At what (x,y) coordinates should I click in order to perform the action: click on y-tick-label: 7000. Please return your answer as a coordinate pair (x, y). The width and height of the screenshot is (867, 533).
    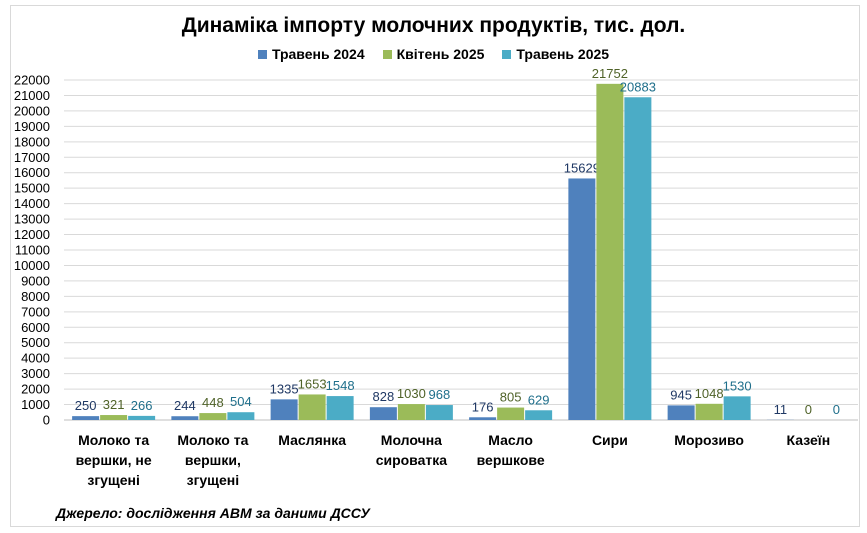
    Looking at the image, I should click on (35, 311).